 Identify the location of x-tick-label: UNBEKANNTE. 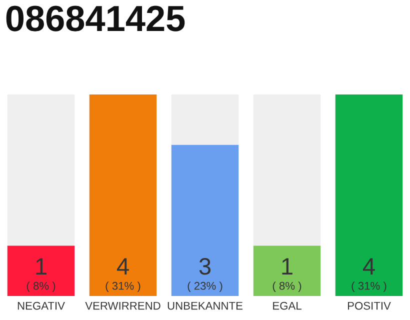
(205, 306).